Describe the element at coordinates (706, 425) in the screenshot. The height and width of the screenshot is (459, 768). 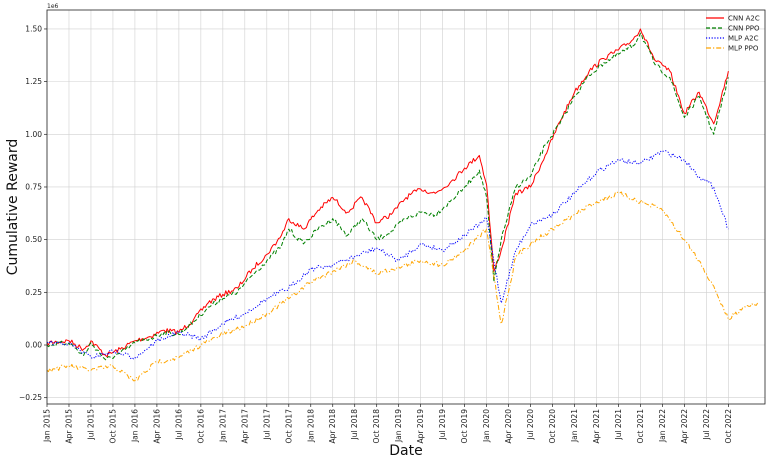
I see `x-tick-label: Jul 2022` at that location.